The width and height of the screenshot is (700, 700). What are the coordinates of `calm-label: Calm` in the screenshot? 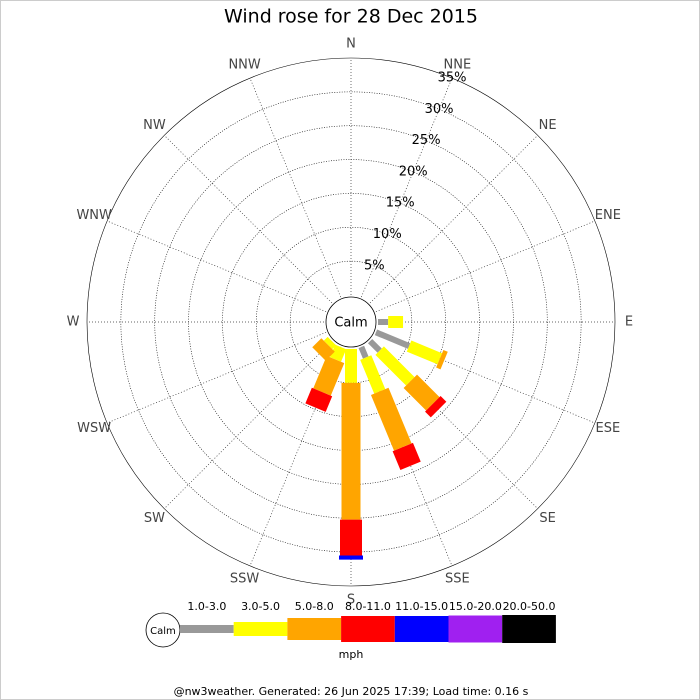 It's located at (350, 323).